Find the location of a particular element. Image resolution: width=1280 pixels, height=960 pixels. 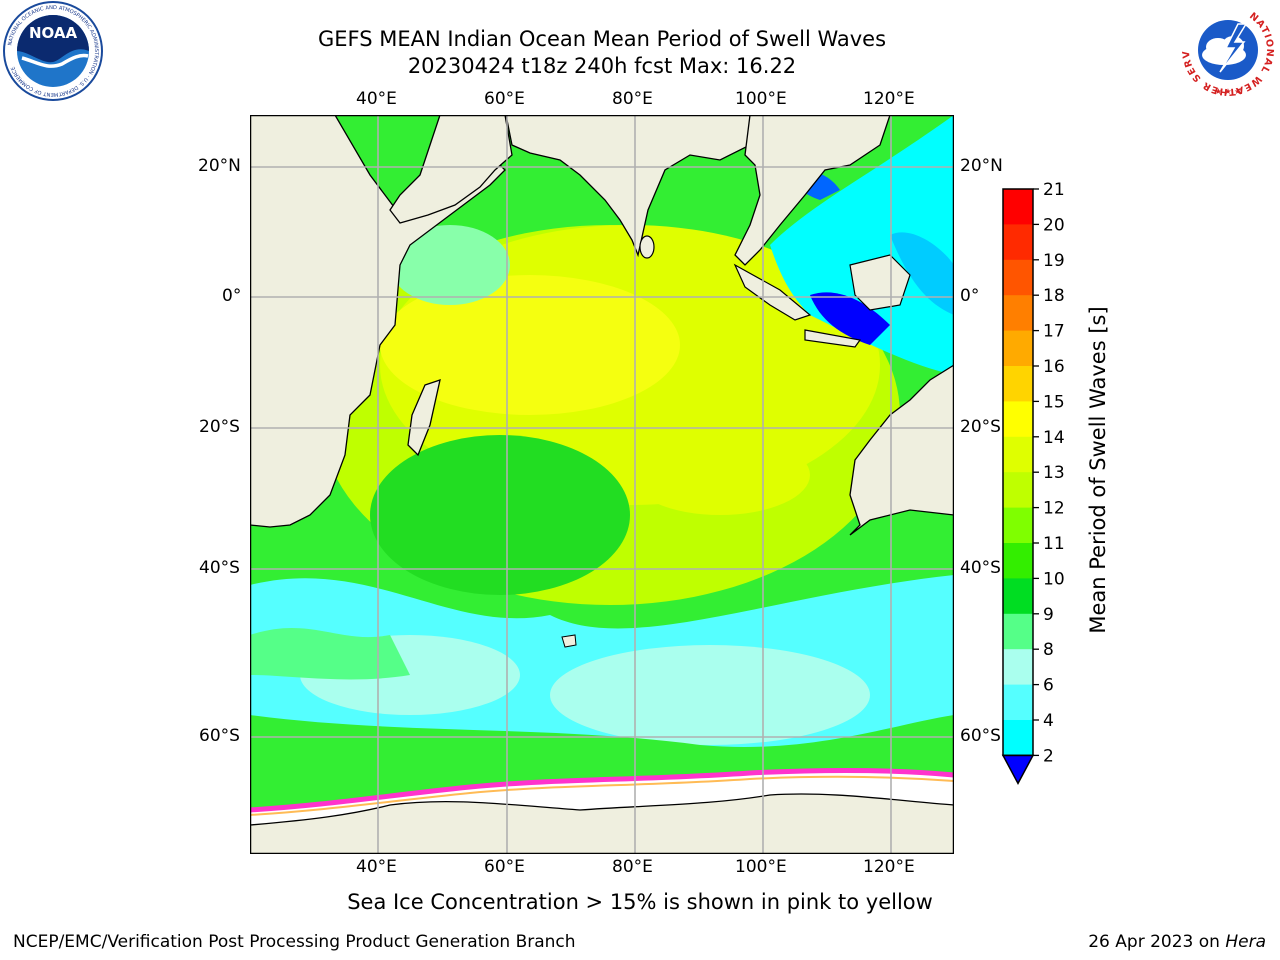

lon-label-bottom: 100°E is located at coordinates (761, 867).